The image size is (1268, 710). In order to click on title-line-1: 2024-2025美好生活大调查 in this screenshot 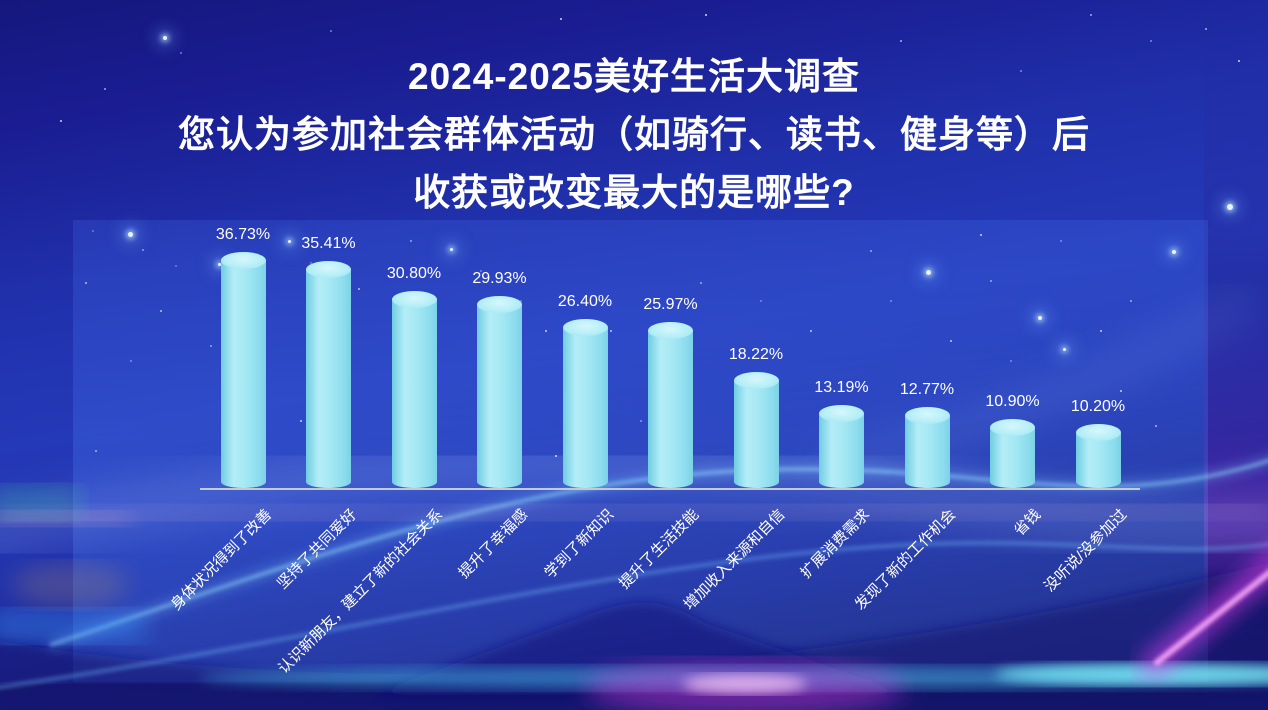, I will do `click(634, 76)`.